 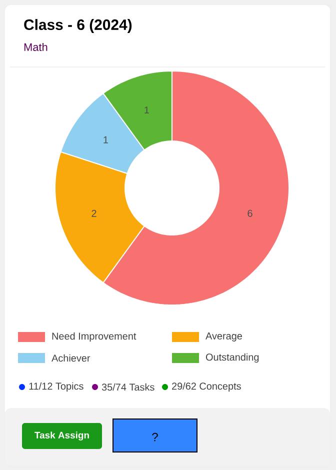 I want to click on chart-subtitle: Math, so click(x=36, y=47).